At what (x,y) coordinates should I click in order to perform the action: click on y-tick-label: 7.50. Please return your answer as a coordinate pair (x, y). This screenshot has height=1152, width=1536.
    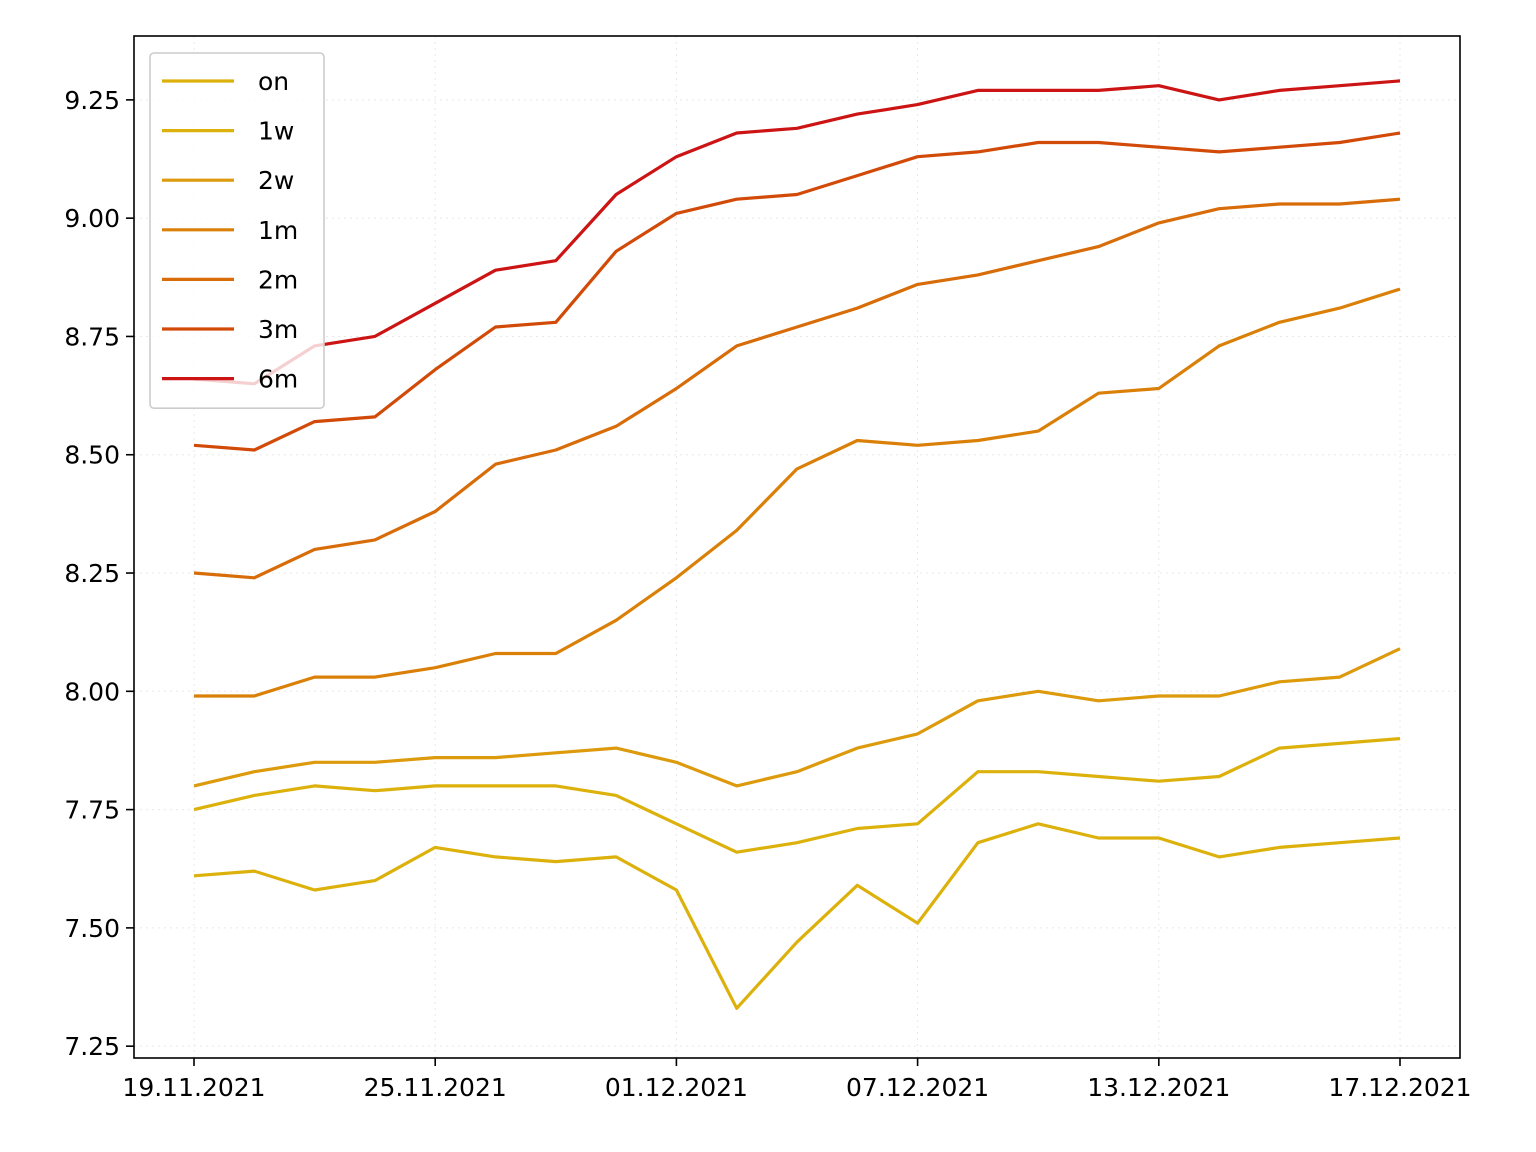
    Looking at the image, I should click on (92, 928).